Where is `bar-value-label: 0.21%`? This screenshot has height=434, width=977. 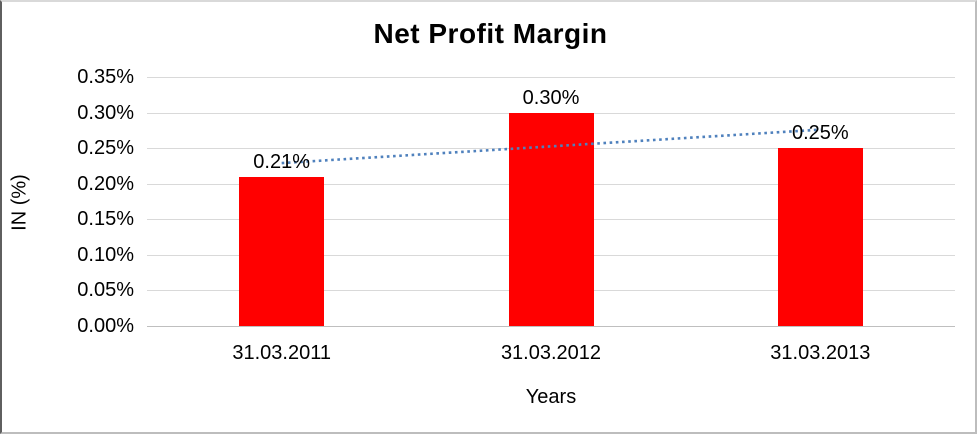 bar-value-label: 0.21% is located at coordinates (282, 161).